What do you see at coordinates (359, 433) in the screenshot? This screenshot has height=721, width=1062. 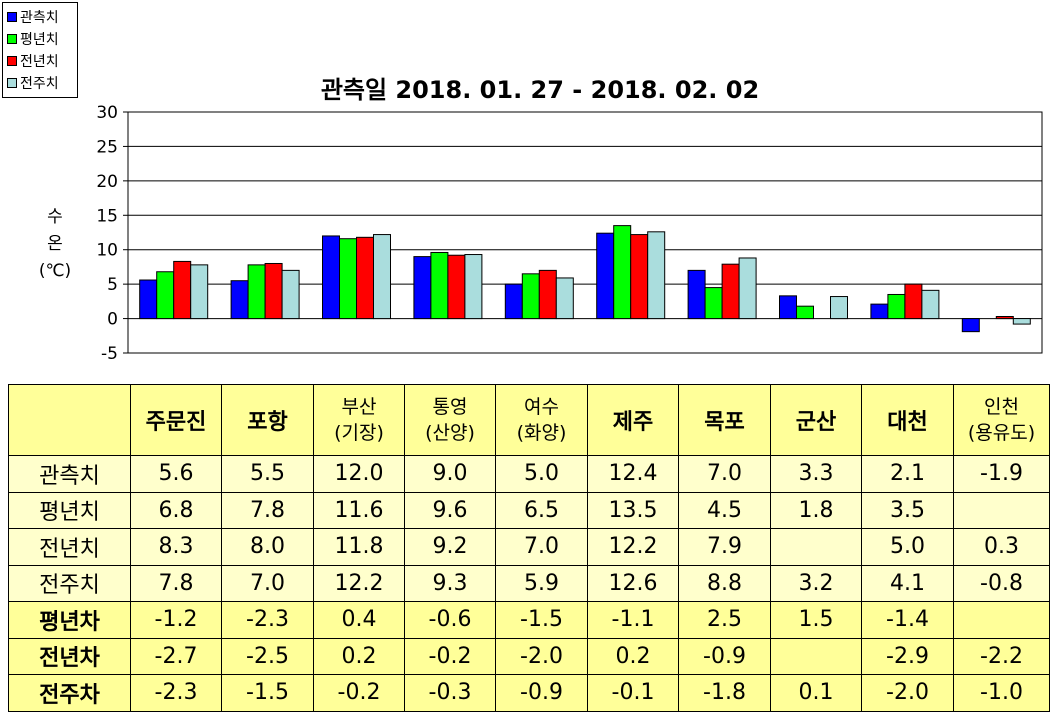 I see `column-header-line: (기장)` at bounding box center [359, 433].